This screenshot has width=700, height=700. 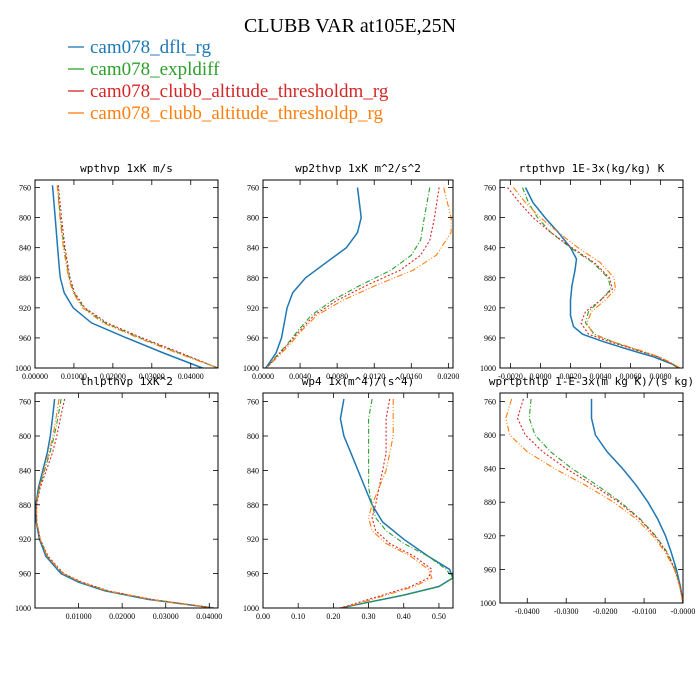 What do you see at coordinates (226, 113) in the screenshot?
I see `legend-item: cam078_clubb_altitude_thresholdp_rg` at bounding box center [226, 113].